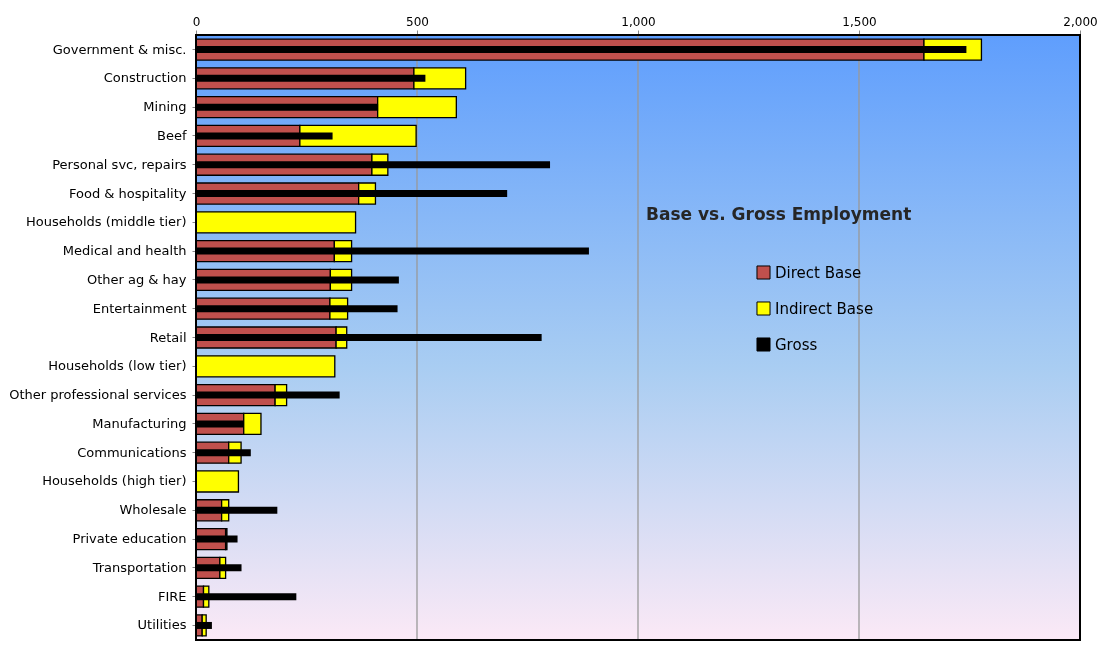  Describe the element at coordinates (638, 21) in the screenshot. I see `x-tick-label: 1,000` at that location.